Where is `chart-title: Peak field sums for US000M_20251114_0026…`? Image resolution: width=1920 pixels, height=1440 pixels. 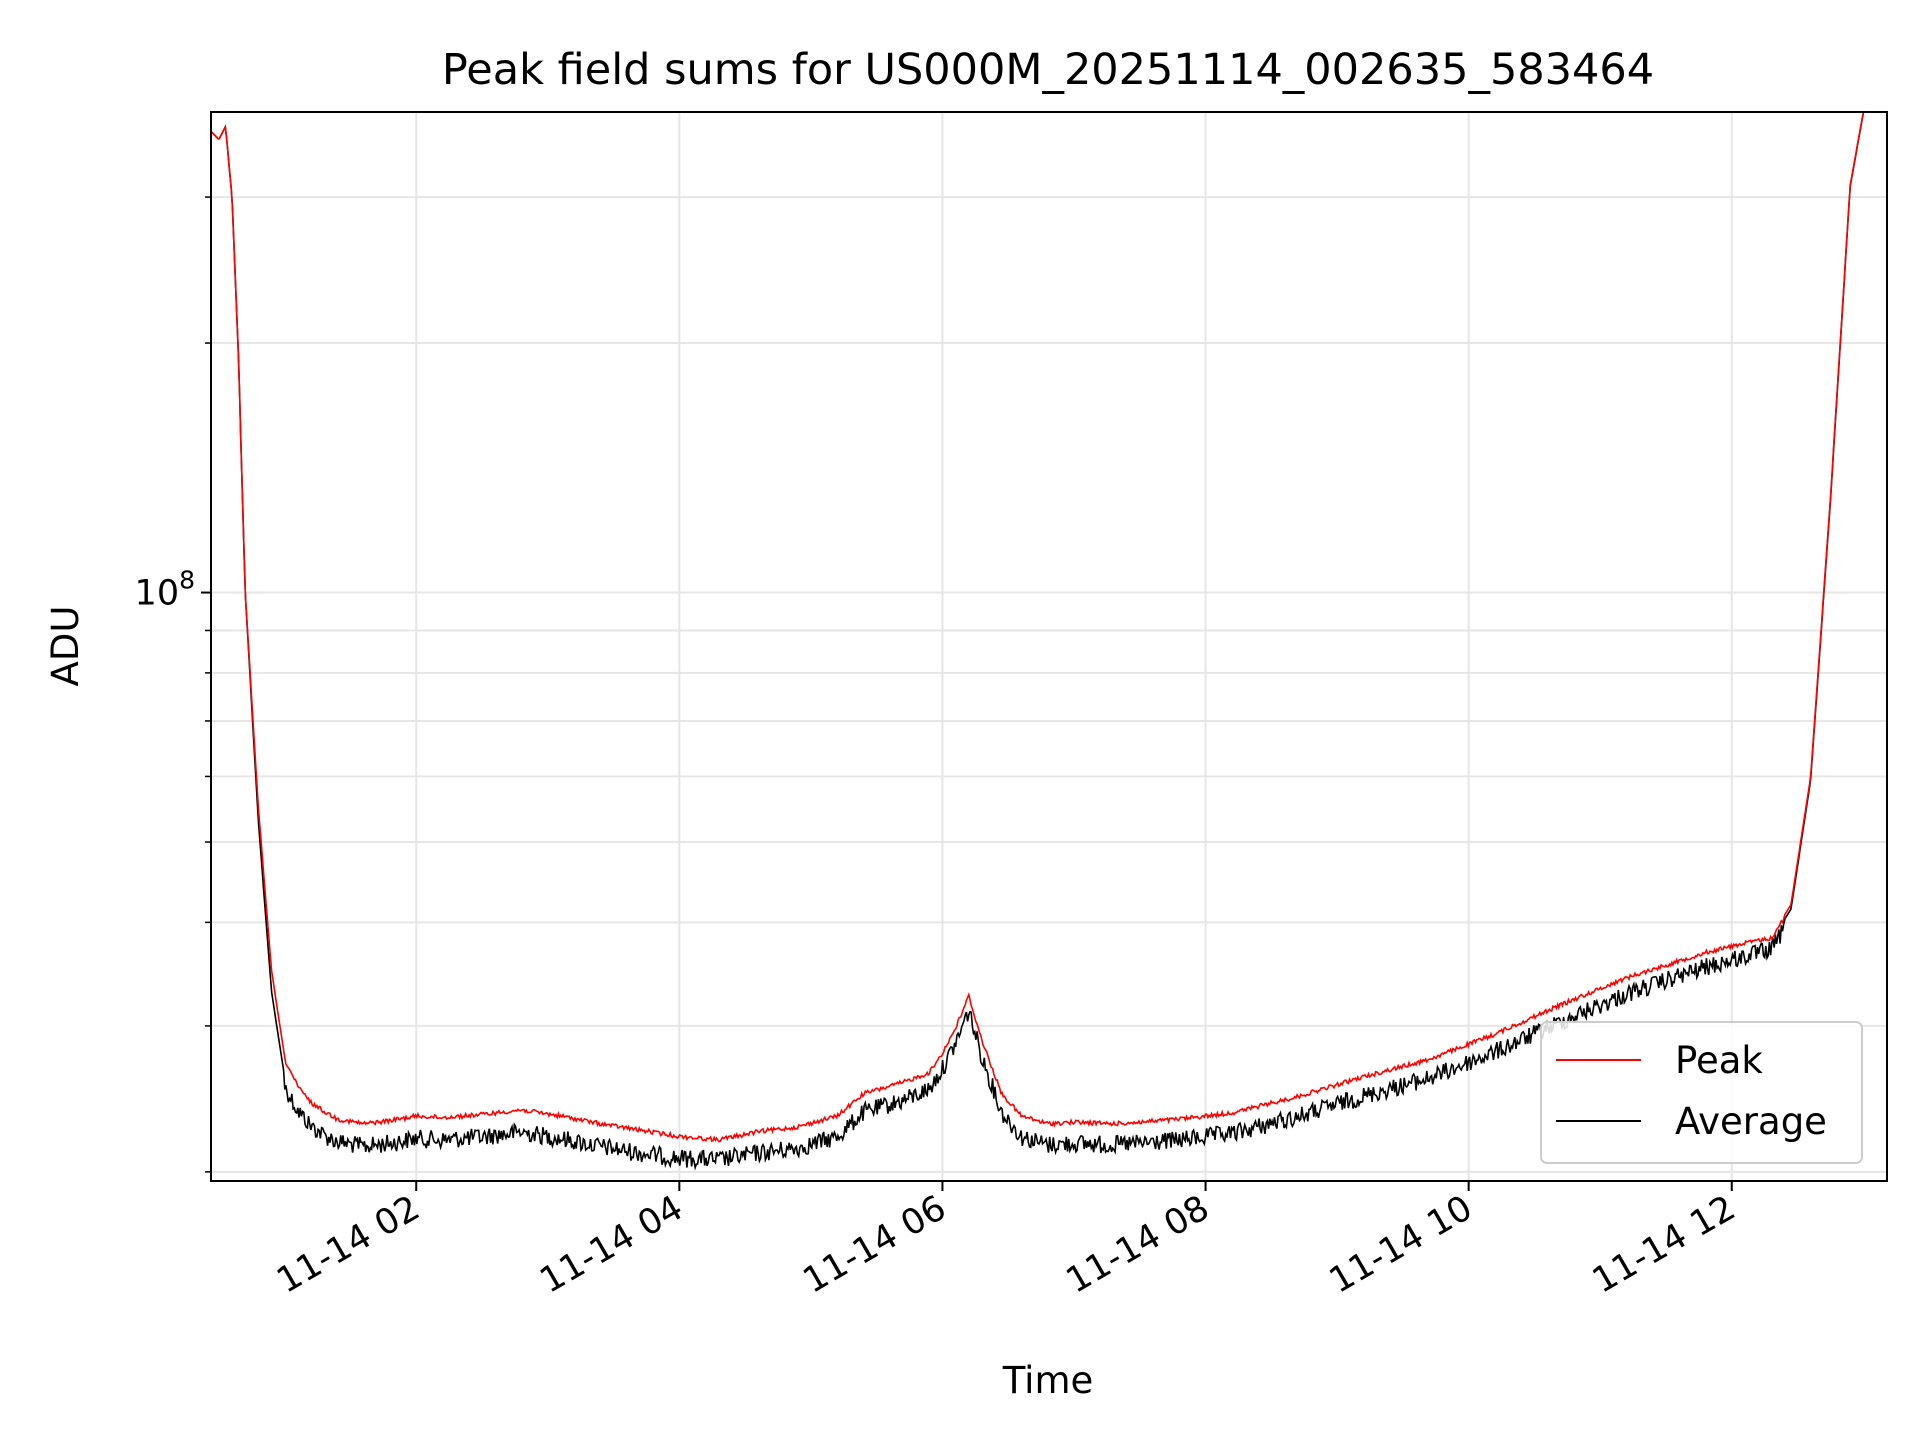 chart-title: Peak field sums for US000M_20251114_0026… is located at coordinates (1048, 70).